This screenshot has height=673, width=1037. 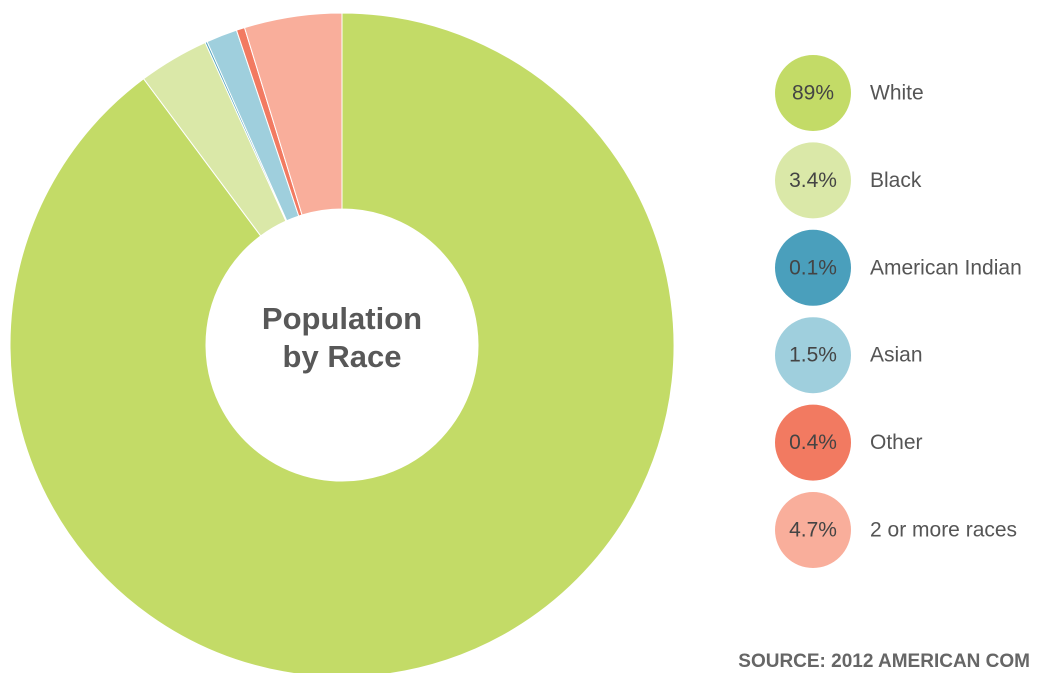 I want to click on legend-value-label: 4.7%, so click(x=813, y=530).